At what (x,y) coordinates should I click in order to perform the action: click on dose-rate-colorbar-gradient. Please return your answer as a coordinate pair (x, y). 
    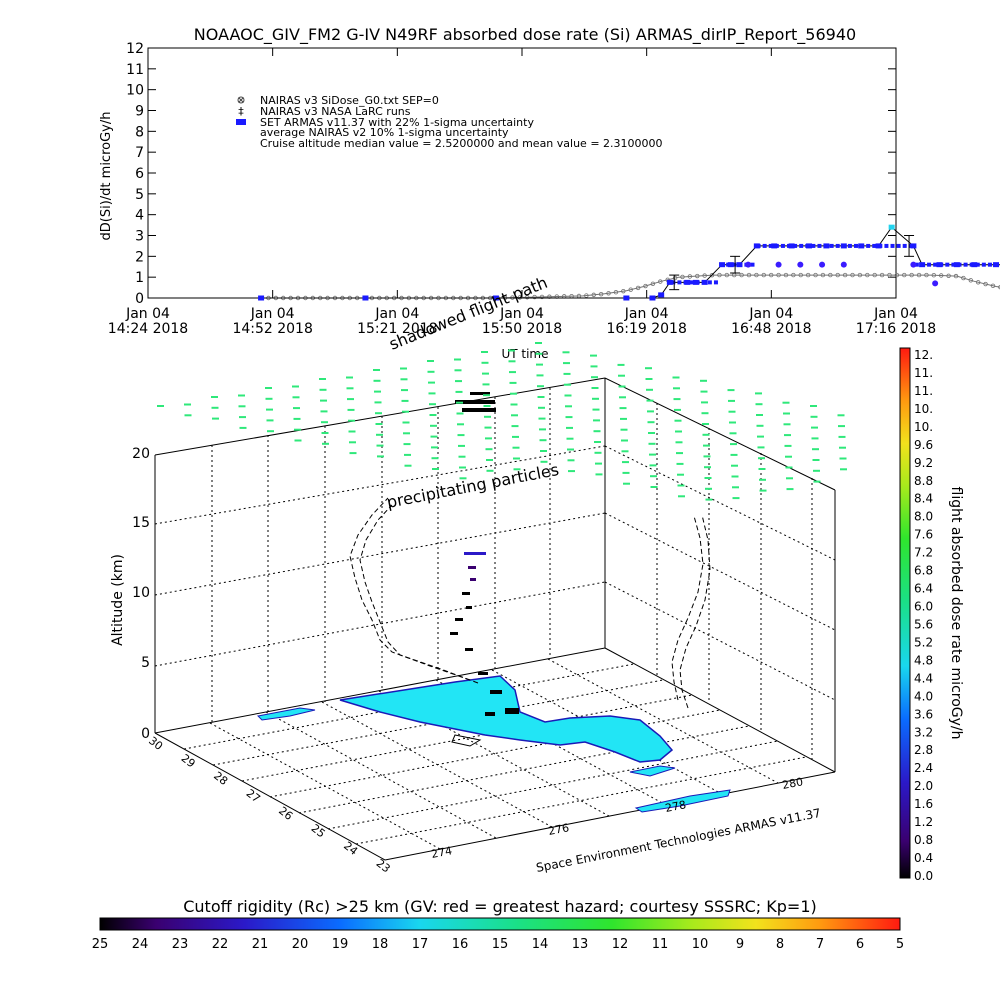
    Looking at the image, I should click on (905, 613).